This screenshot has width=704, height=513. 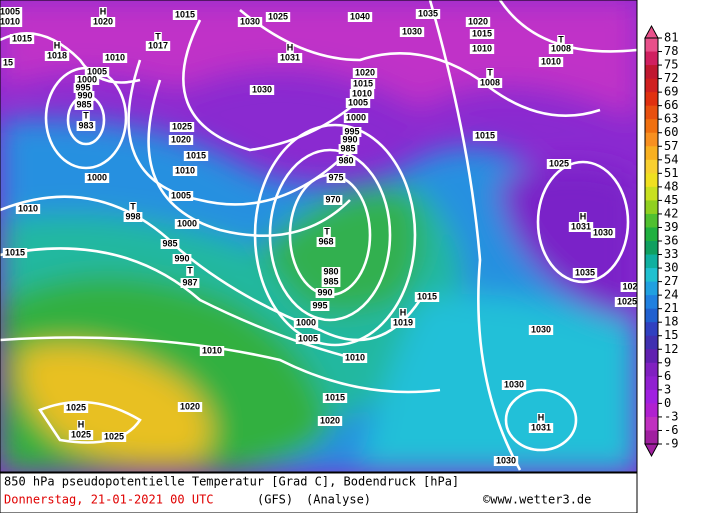 I want to click on legend-tick-label: 57, so click(x=671, y=146).